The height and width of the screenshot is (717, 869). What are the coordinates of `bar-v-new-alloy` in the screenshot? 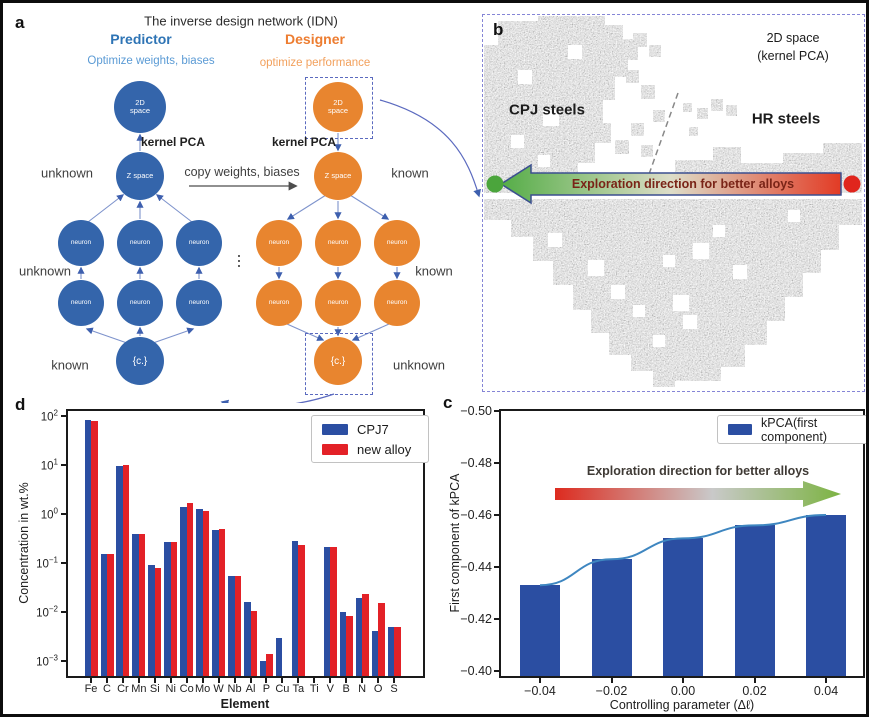 It's located at (333, 611).